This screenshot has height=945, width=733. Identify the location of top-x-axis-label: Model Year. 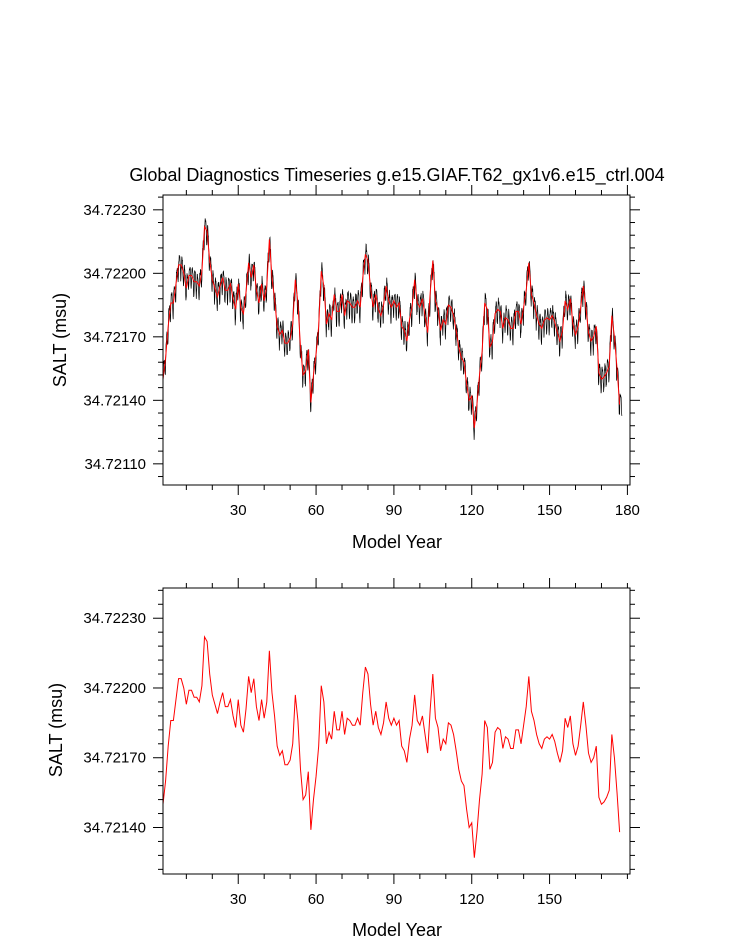
(397, 542).